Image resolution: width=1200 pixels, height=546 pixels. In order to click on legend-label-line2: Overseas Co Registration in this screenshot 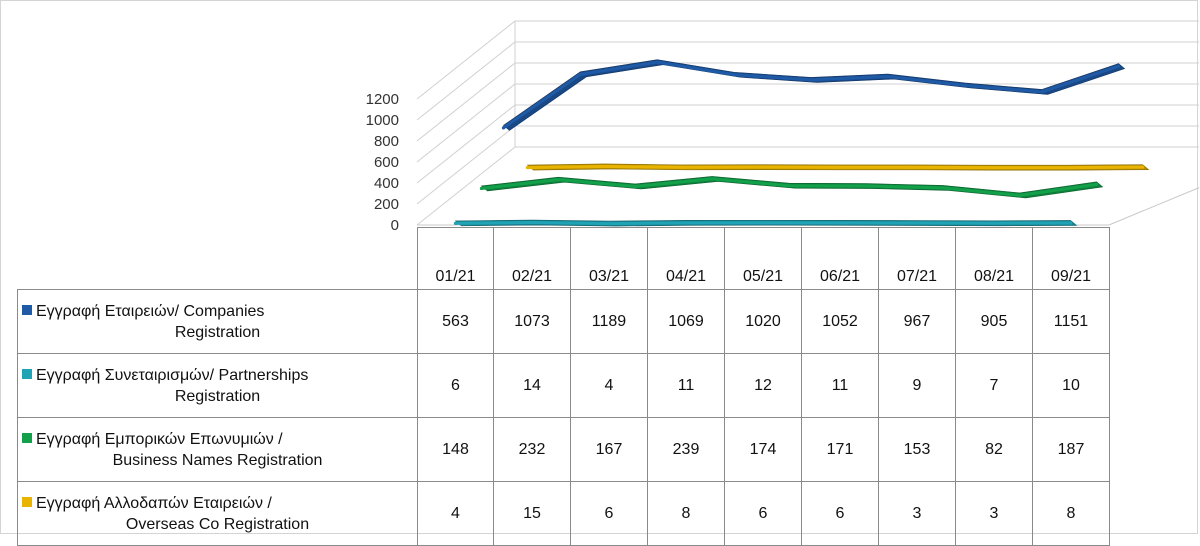, I will do `click(217, 524)`.